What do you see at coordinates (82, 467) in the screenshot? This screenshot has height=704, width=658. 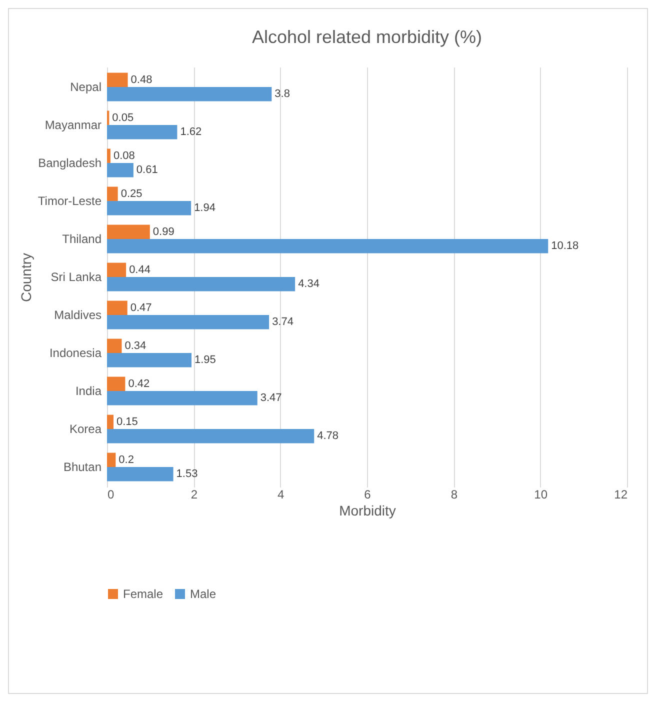 I see `y-tick-label: Bhutan` at bounding box center [82, 467].